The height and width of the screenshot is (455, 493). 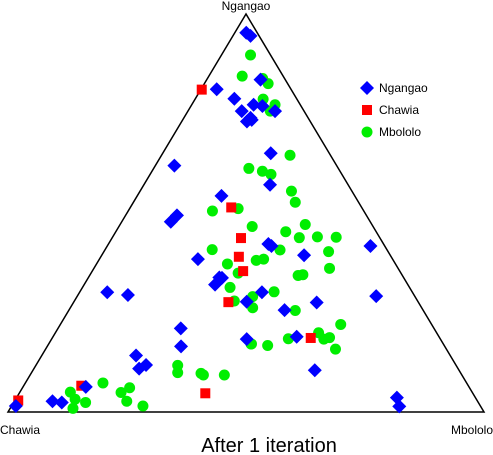 What do you see at coordinates (367, 110) in the screenshot?
I see `legend-marker-chawia` at bounding box center [367, 110].